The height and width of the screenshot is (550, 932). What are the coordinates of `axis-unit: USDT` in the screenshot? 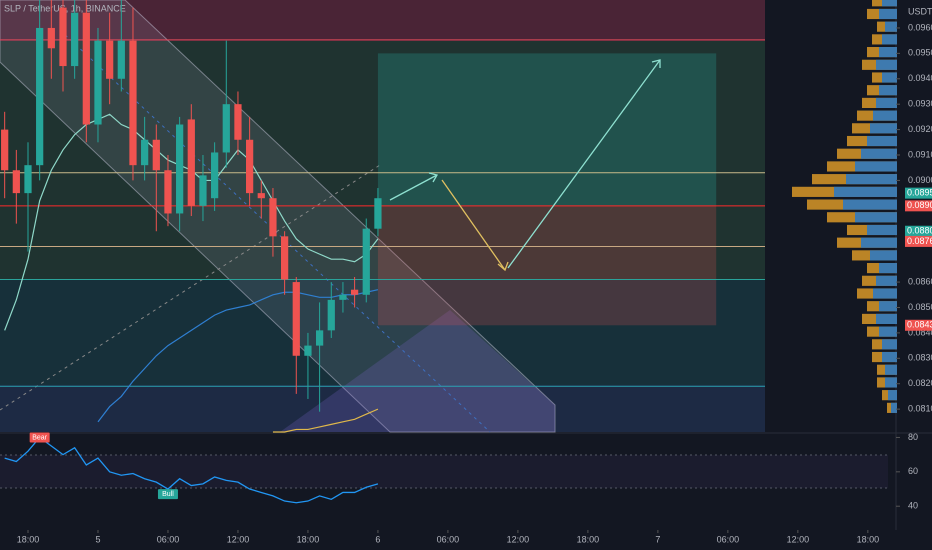 It's located at (920, 11).